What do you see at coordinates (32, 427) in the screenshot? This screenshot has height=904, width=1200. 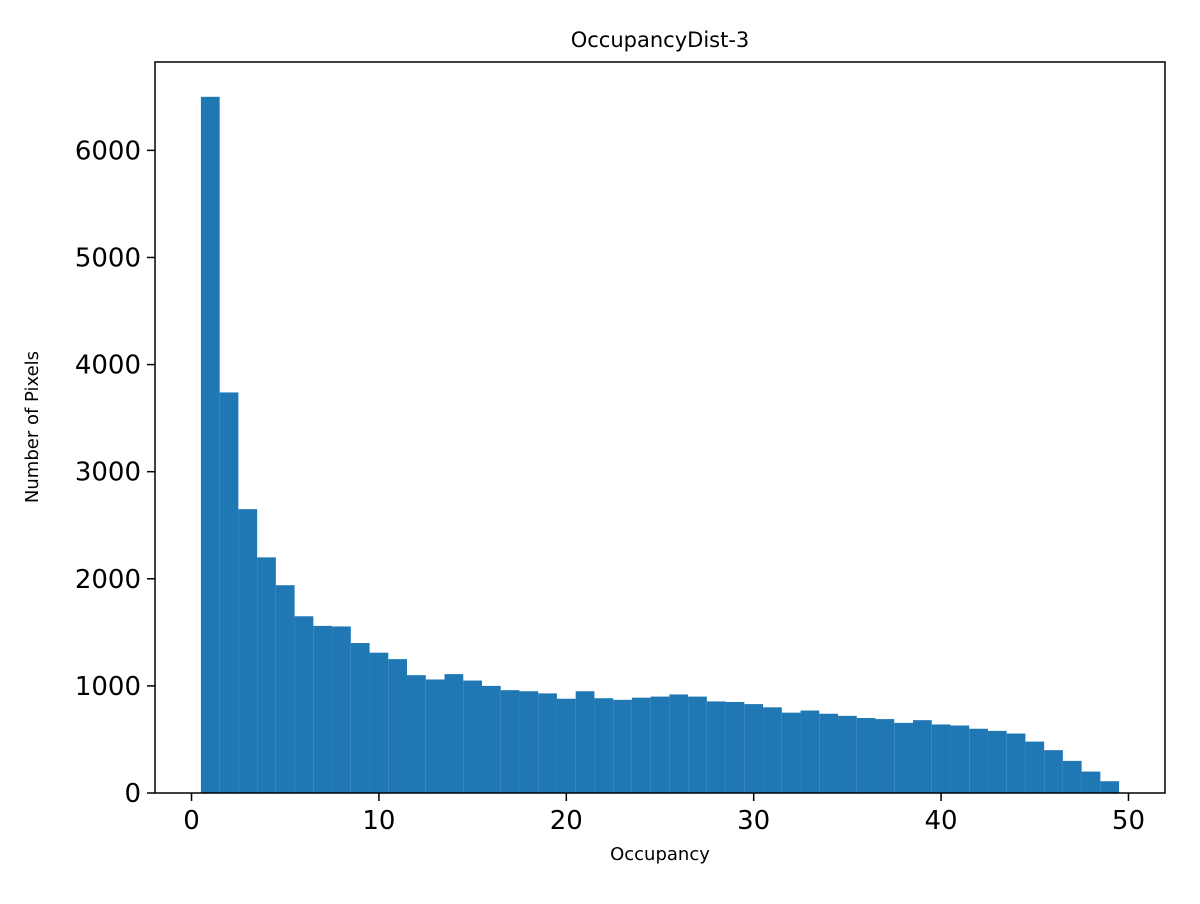 I see `y-axis-label: Number of Pixels` at bounding box center [32, 427].